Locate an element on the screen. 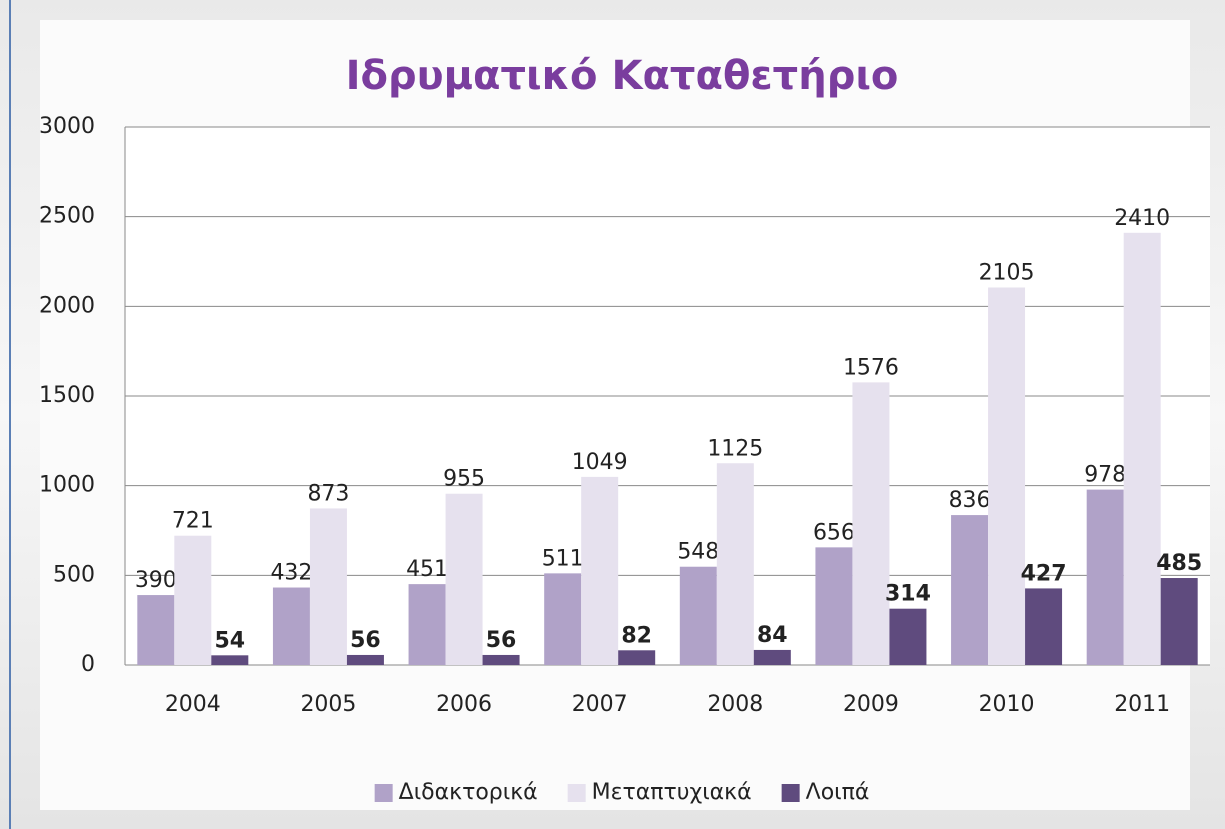 This screenshot has height=829, width=1225. legend-label: Μεταπτυχιακά is located at coordinates (672, 792).